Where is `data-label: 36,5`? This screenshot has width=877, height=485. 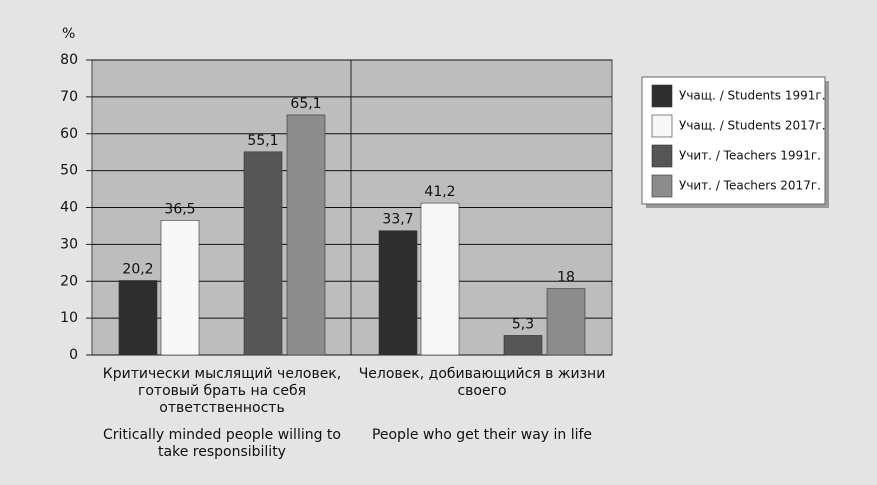 data-label: 36,5 is located at coordinates (179, 209).